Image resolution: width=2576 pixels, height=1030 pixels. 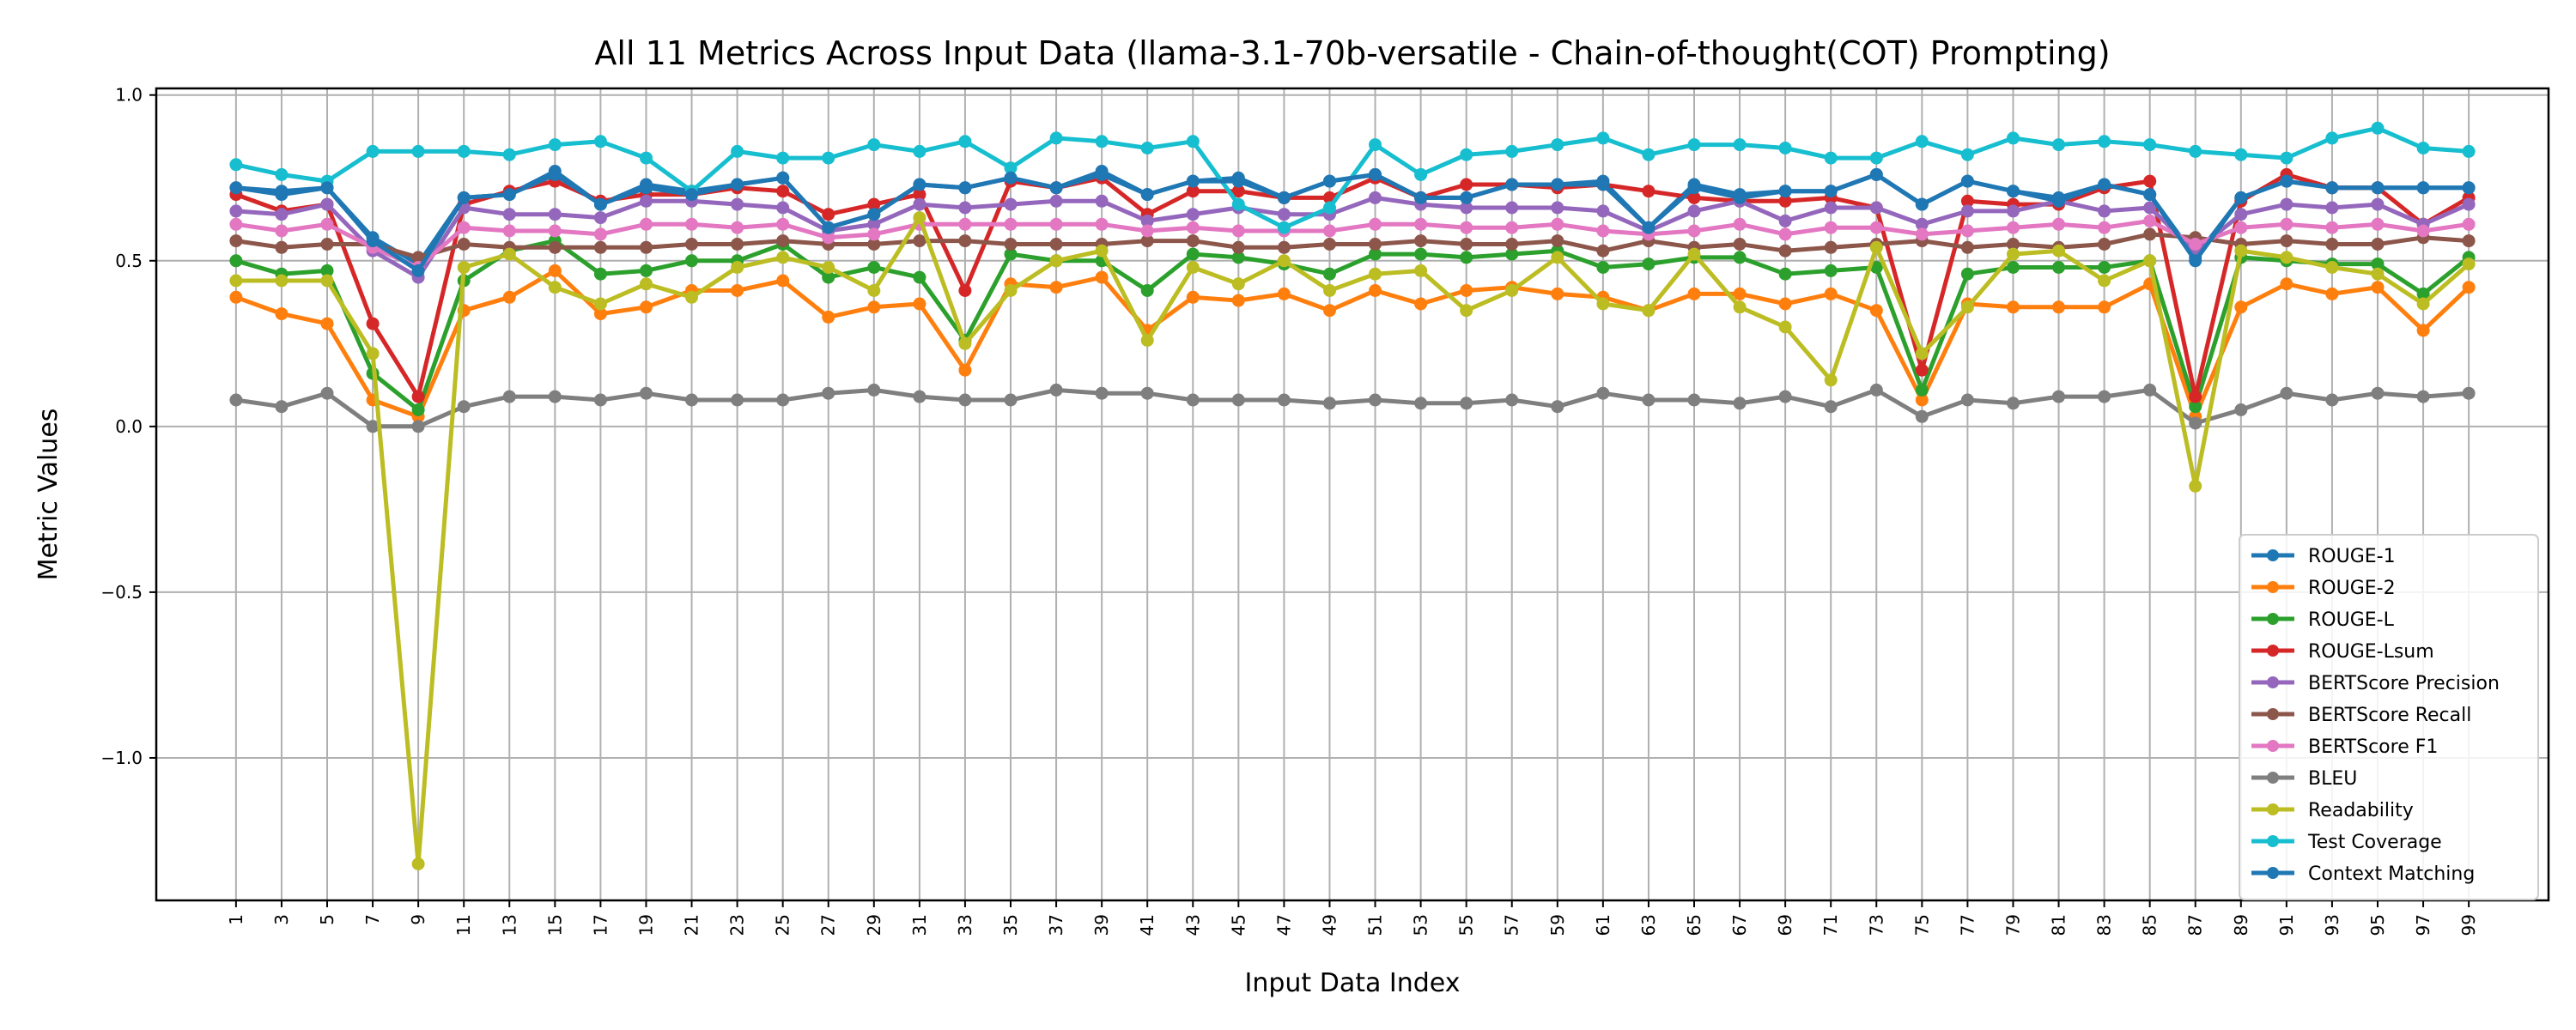 What do you see at coordinates (1192, 925) in the screenshot?
I see `x-tick-label: 43` at bounding box center [1192, 925].